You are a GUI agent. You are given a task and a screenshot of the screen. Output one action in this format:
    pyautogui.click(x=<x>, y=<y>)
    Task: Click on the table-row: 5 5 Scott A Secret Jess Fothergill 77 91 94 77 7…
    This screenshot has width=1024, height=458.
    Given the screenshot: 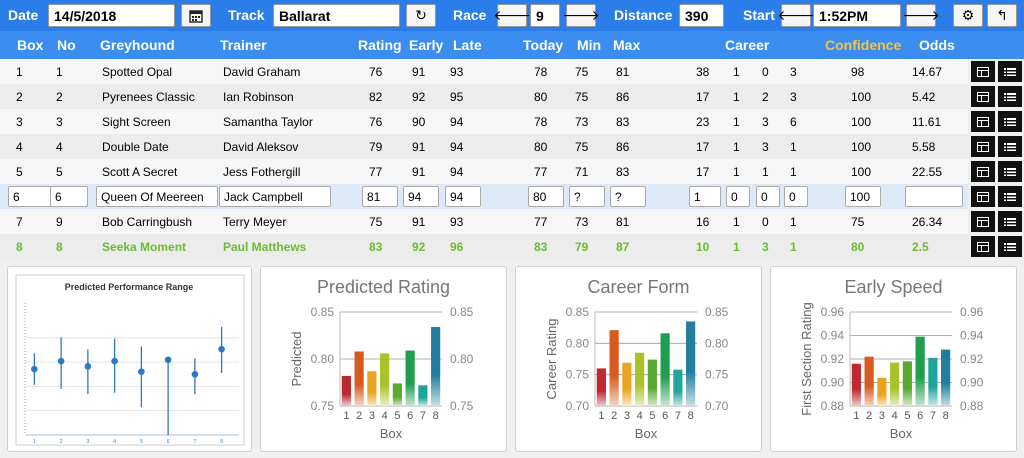 What is the action you would take?
    pyautogui.click(x=484, y=171)
    